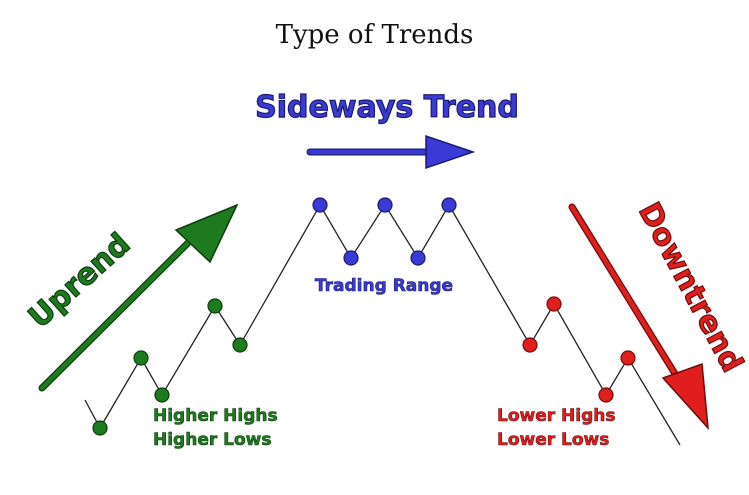 The height and width of the screenshot is (495, 749). I want to click on uptrend-label: Uprend, so click(79, 281).